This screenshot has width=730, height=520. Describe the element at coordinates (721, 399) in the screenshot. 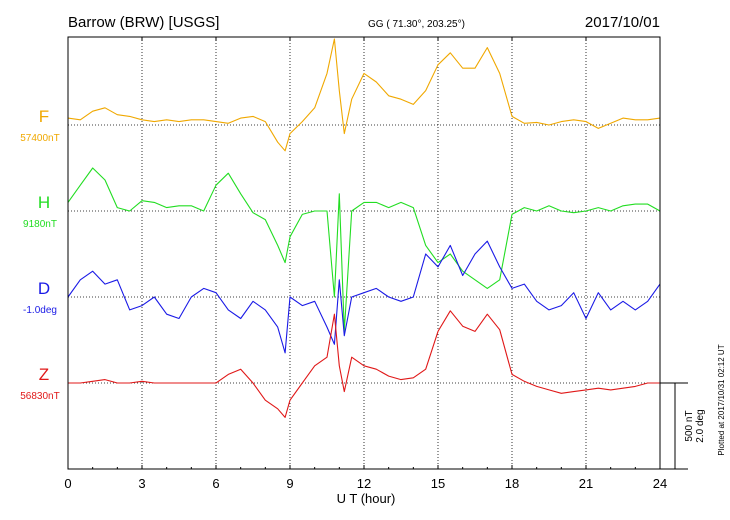

I see `plotted-at-label: Plotted at 2017/10/31 02:12 UT` at that location.